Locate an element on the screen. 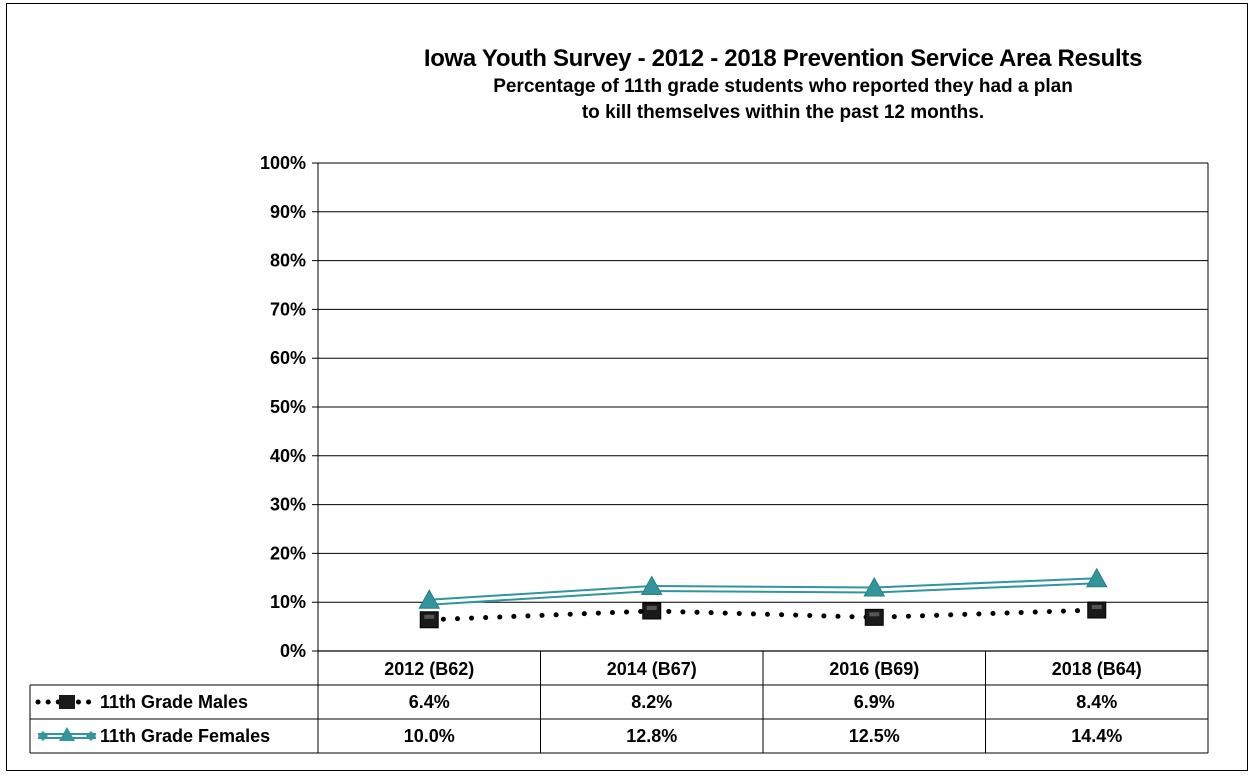  y-tick-label: 100% is located at coordinates (283, 163).